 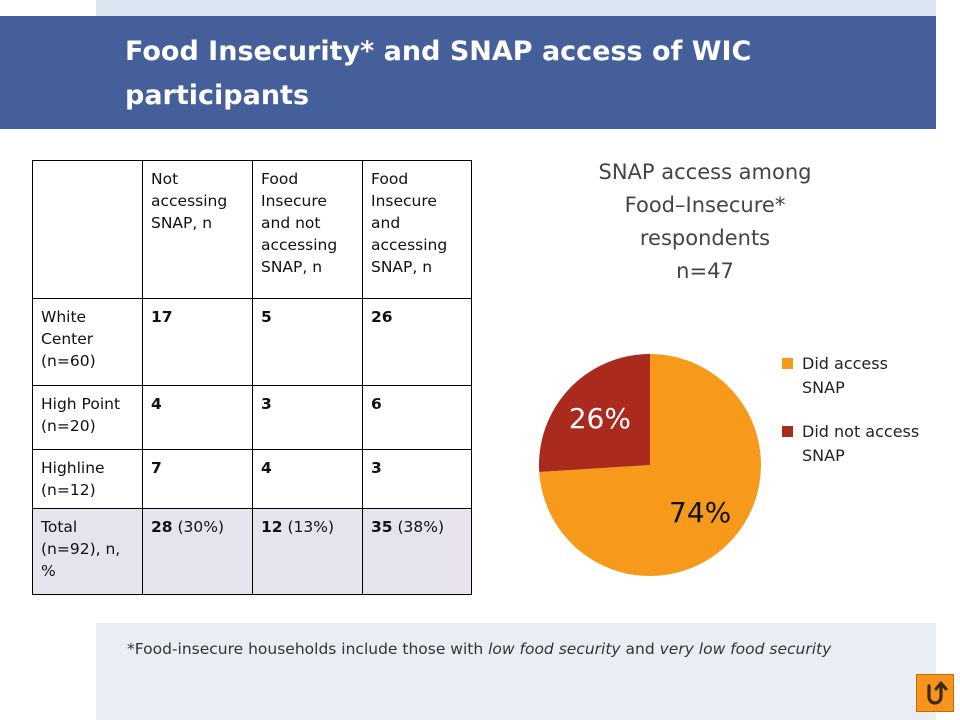 What do you see at coordinates (418, 527) in the screenshot?
I see `cell-percent: (38%)` at bounding box center [418, 527].